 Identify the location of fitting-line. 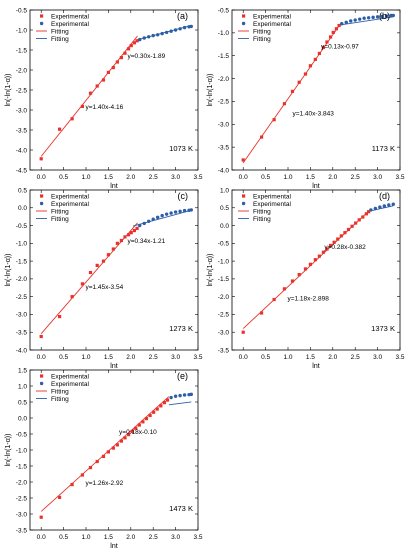
(89, 96).